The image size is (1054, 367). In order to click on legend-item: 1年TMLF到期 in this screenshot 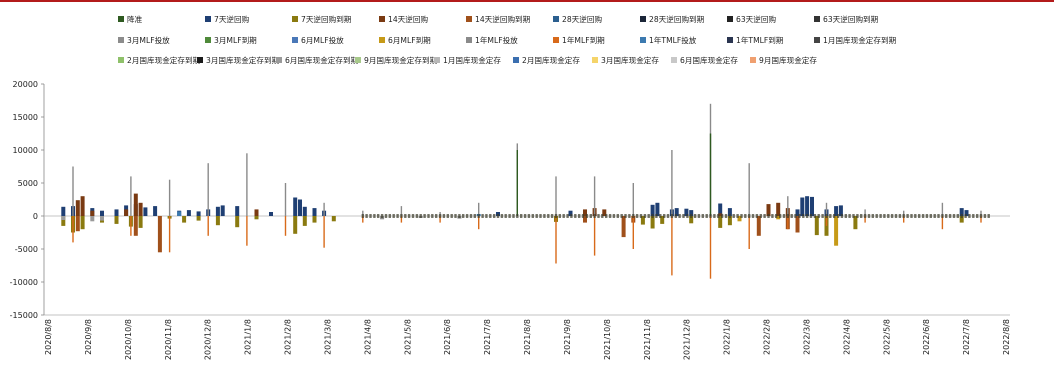, I will do `click(755, 40)`.